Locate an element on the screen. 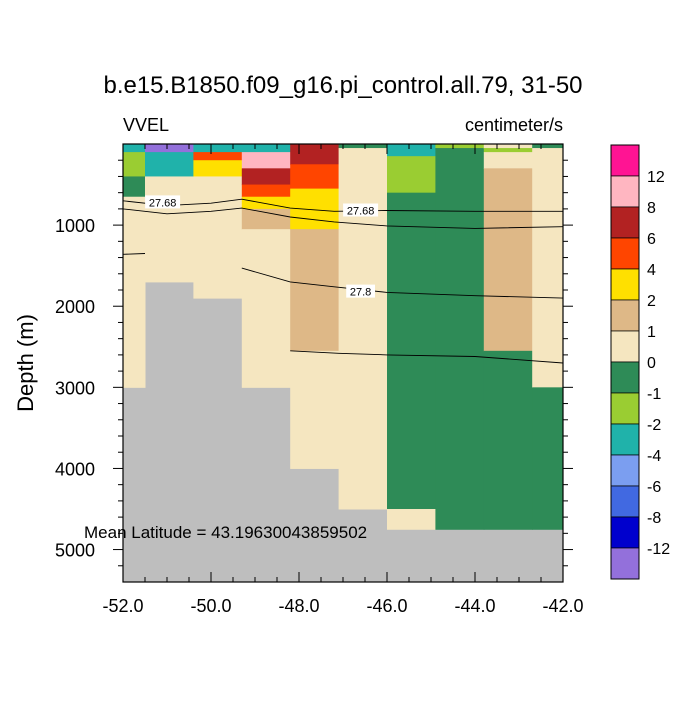 This screenshot has width=700, height=705. contour-label-0: 27.68 is located at coordinates (163, 203).